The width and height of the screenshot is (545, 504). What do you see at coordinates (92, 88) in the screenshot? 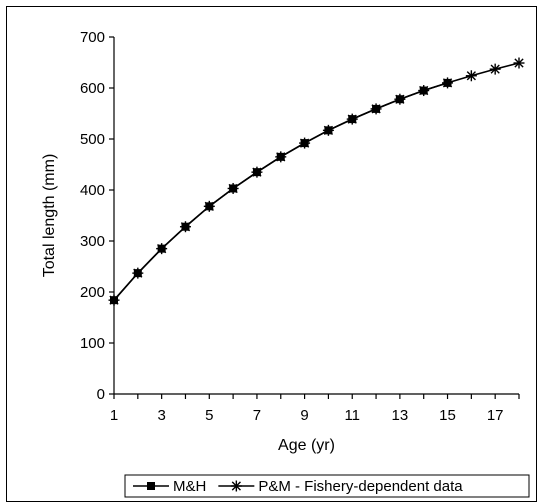
I see `y-tick-label-600: 600` at bounding box center [92, 88].